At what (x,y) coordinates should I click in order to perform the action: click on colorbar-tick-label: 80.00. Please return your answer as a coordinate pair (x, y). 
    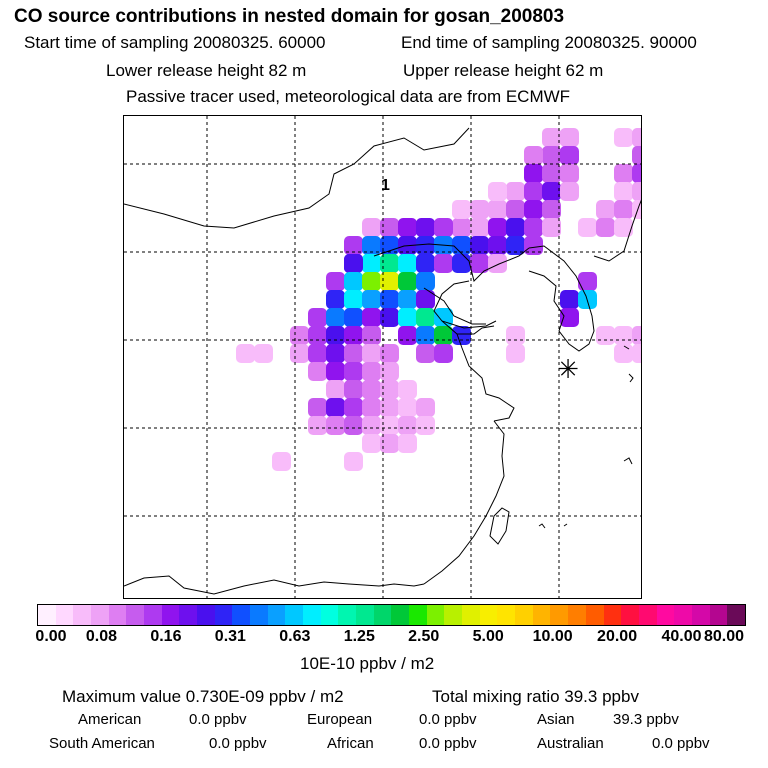
    Looking at the image, I should click on (724, 636).